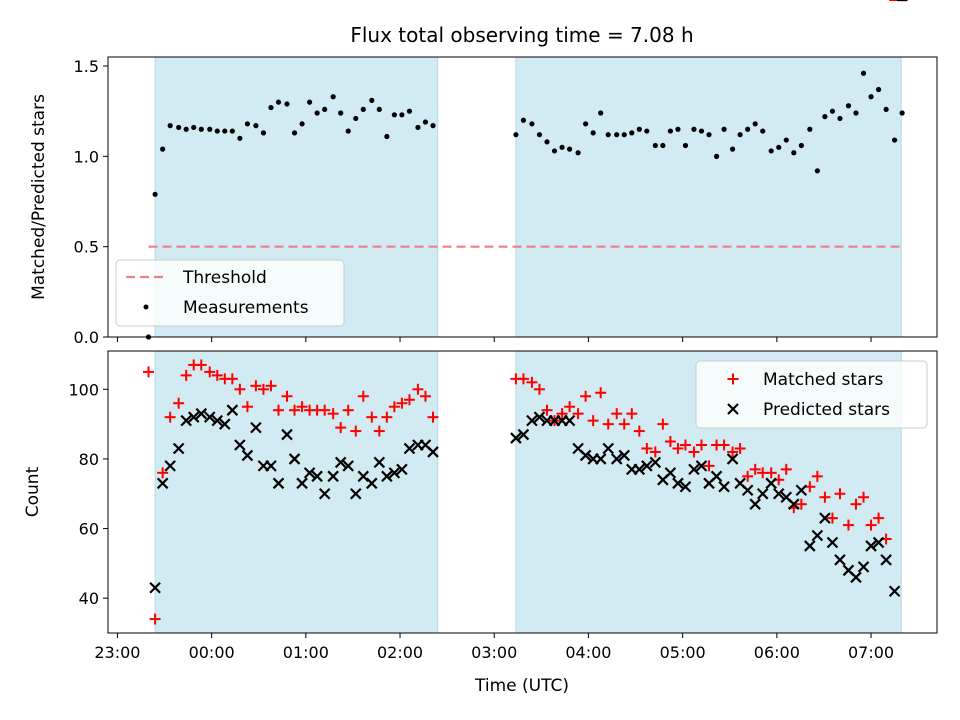 The width and height of the screenshot is (960, 720). I want to click on top-y-tick-label: 1.5, so click(86, 66).